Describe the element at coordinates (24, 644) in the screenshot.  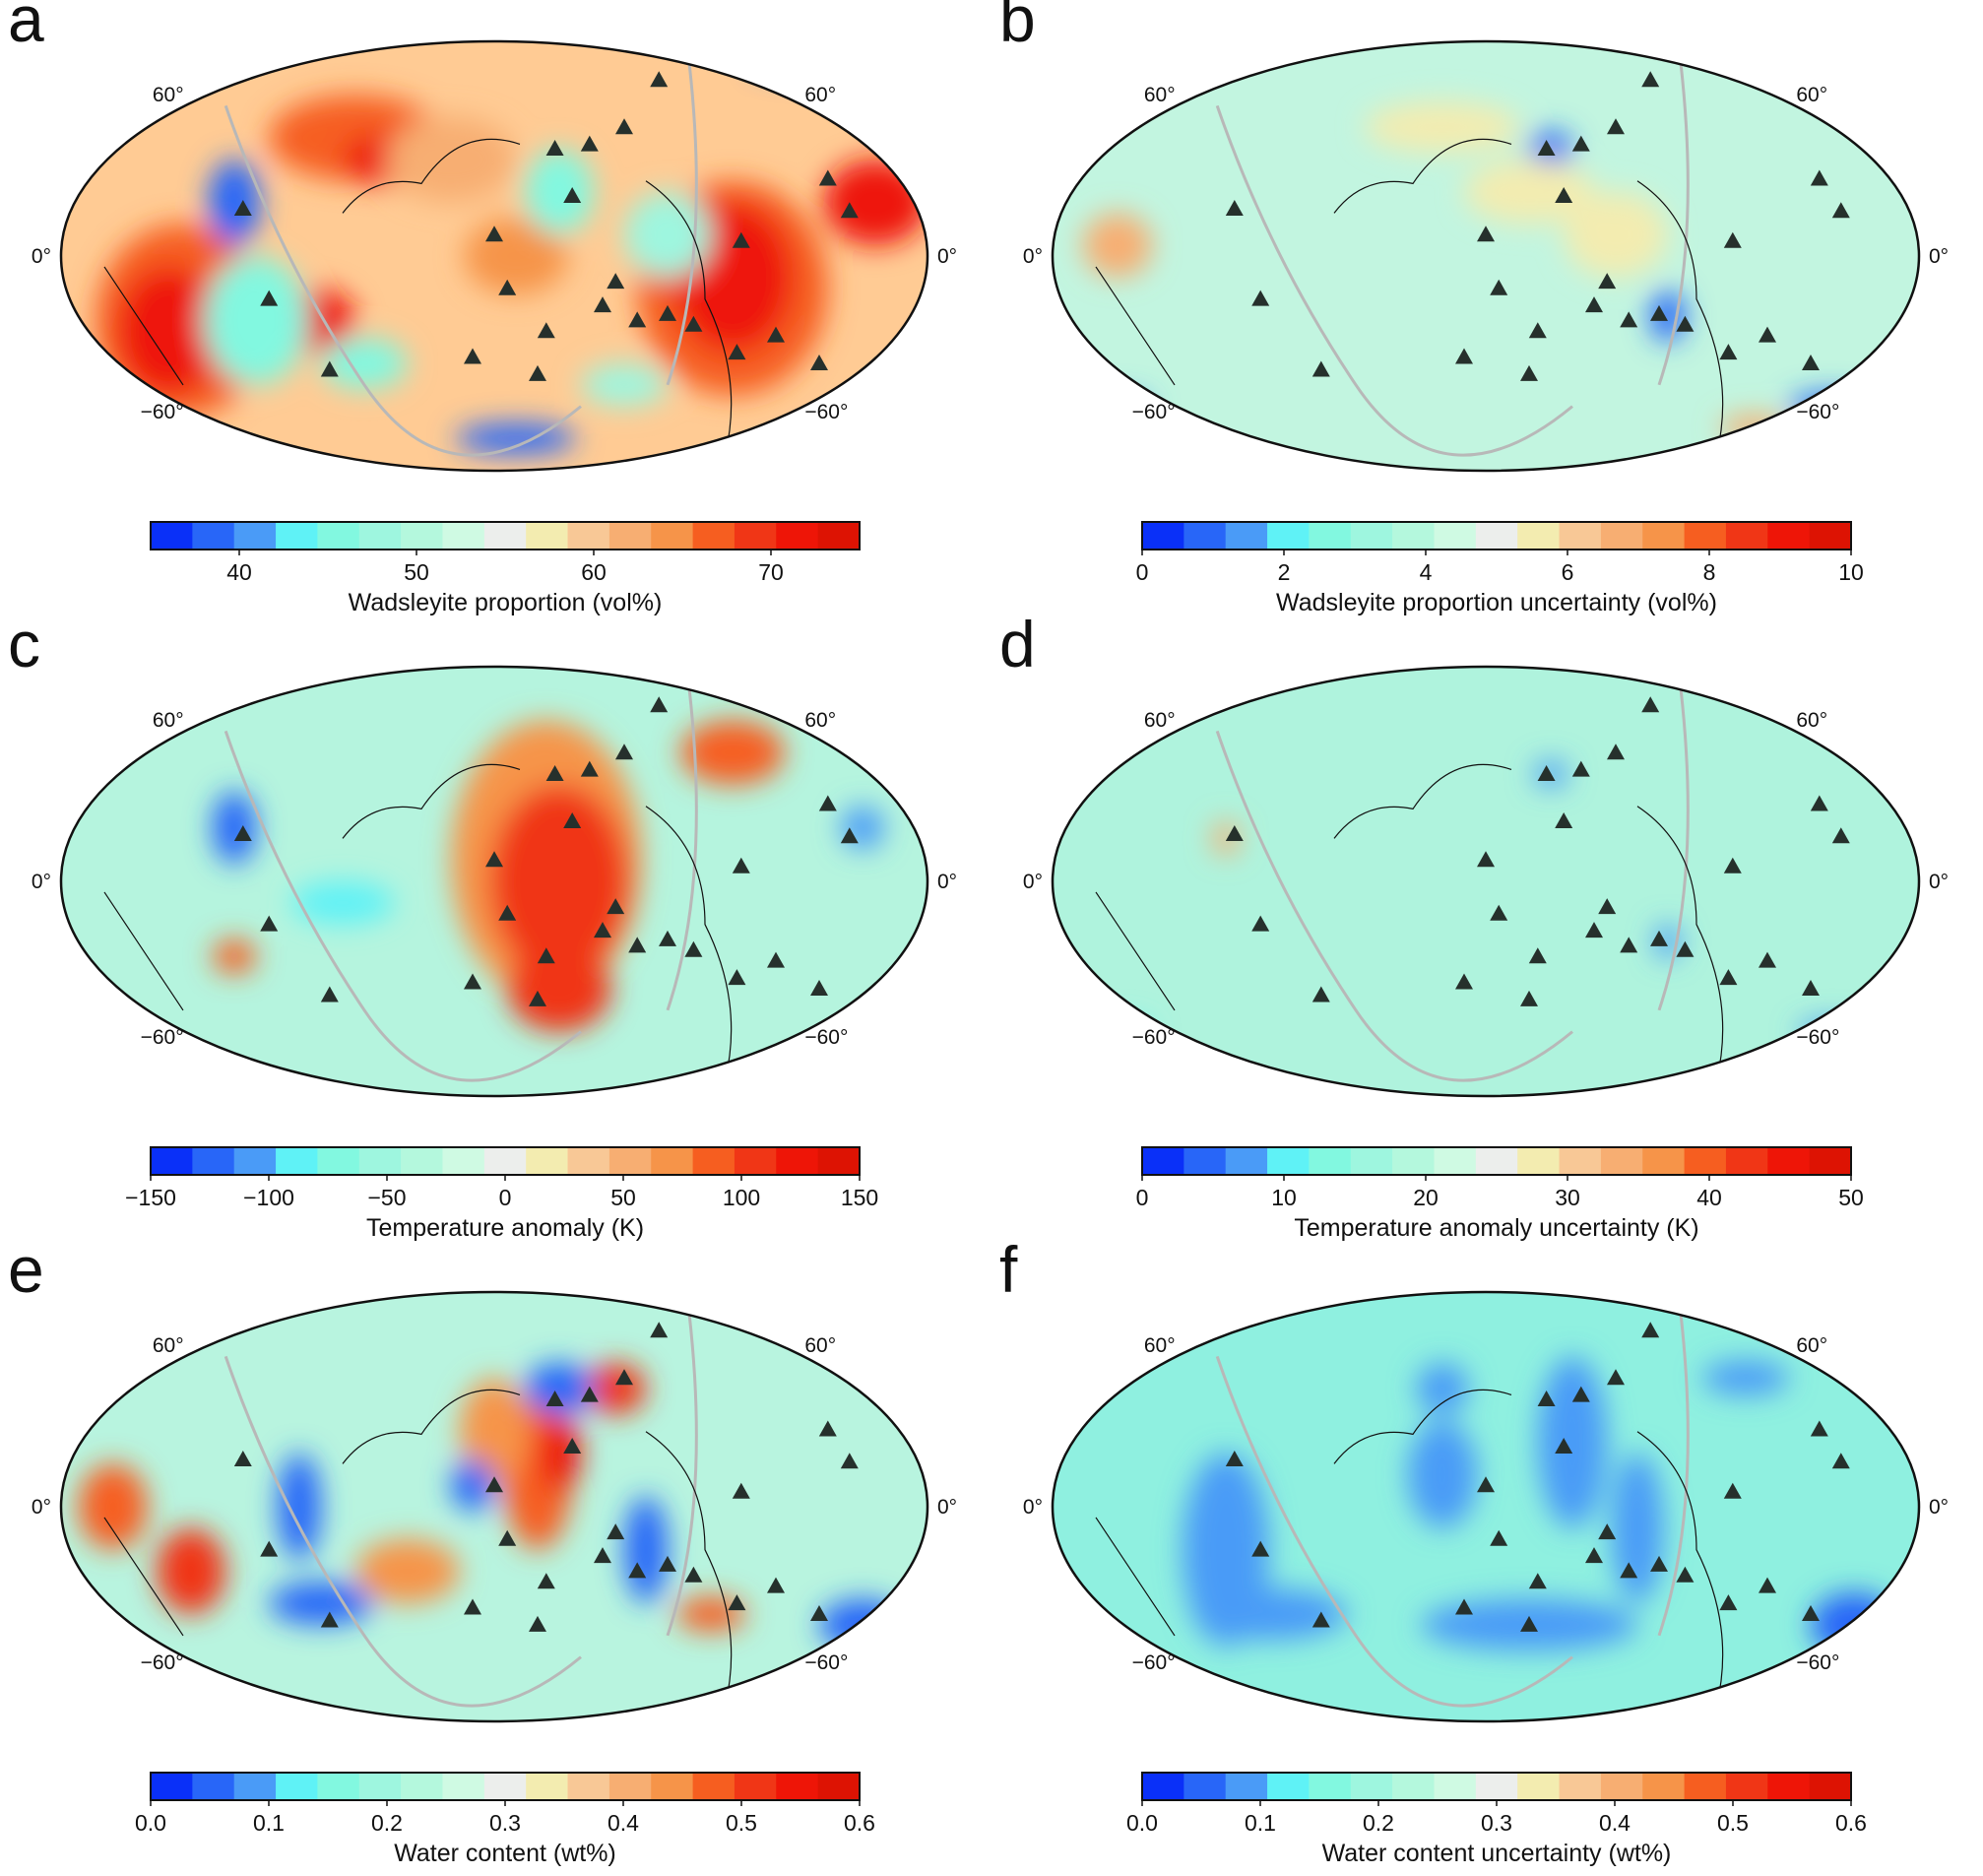
I see `panel-letter: c` at that location.